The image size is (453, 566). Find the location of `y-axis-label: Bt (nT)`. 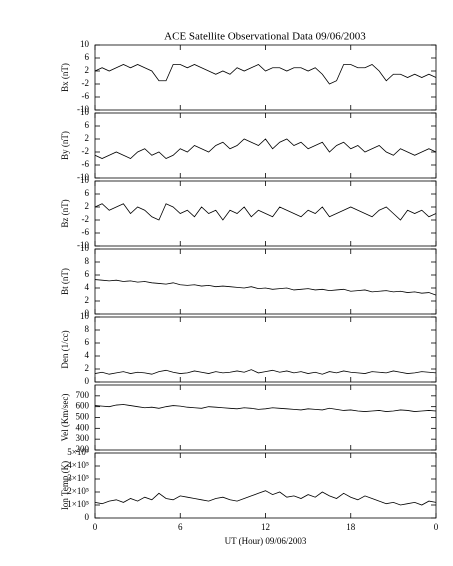

y-axis-label: Bt (nT) is located at coordinates (65, 281).